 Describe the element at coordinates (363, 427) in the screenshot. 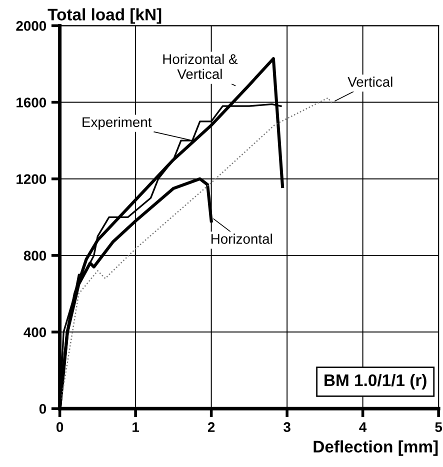

I see `x-tick-label: 4` at that location.